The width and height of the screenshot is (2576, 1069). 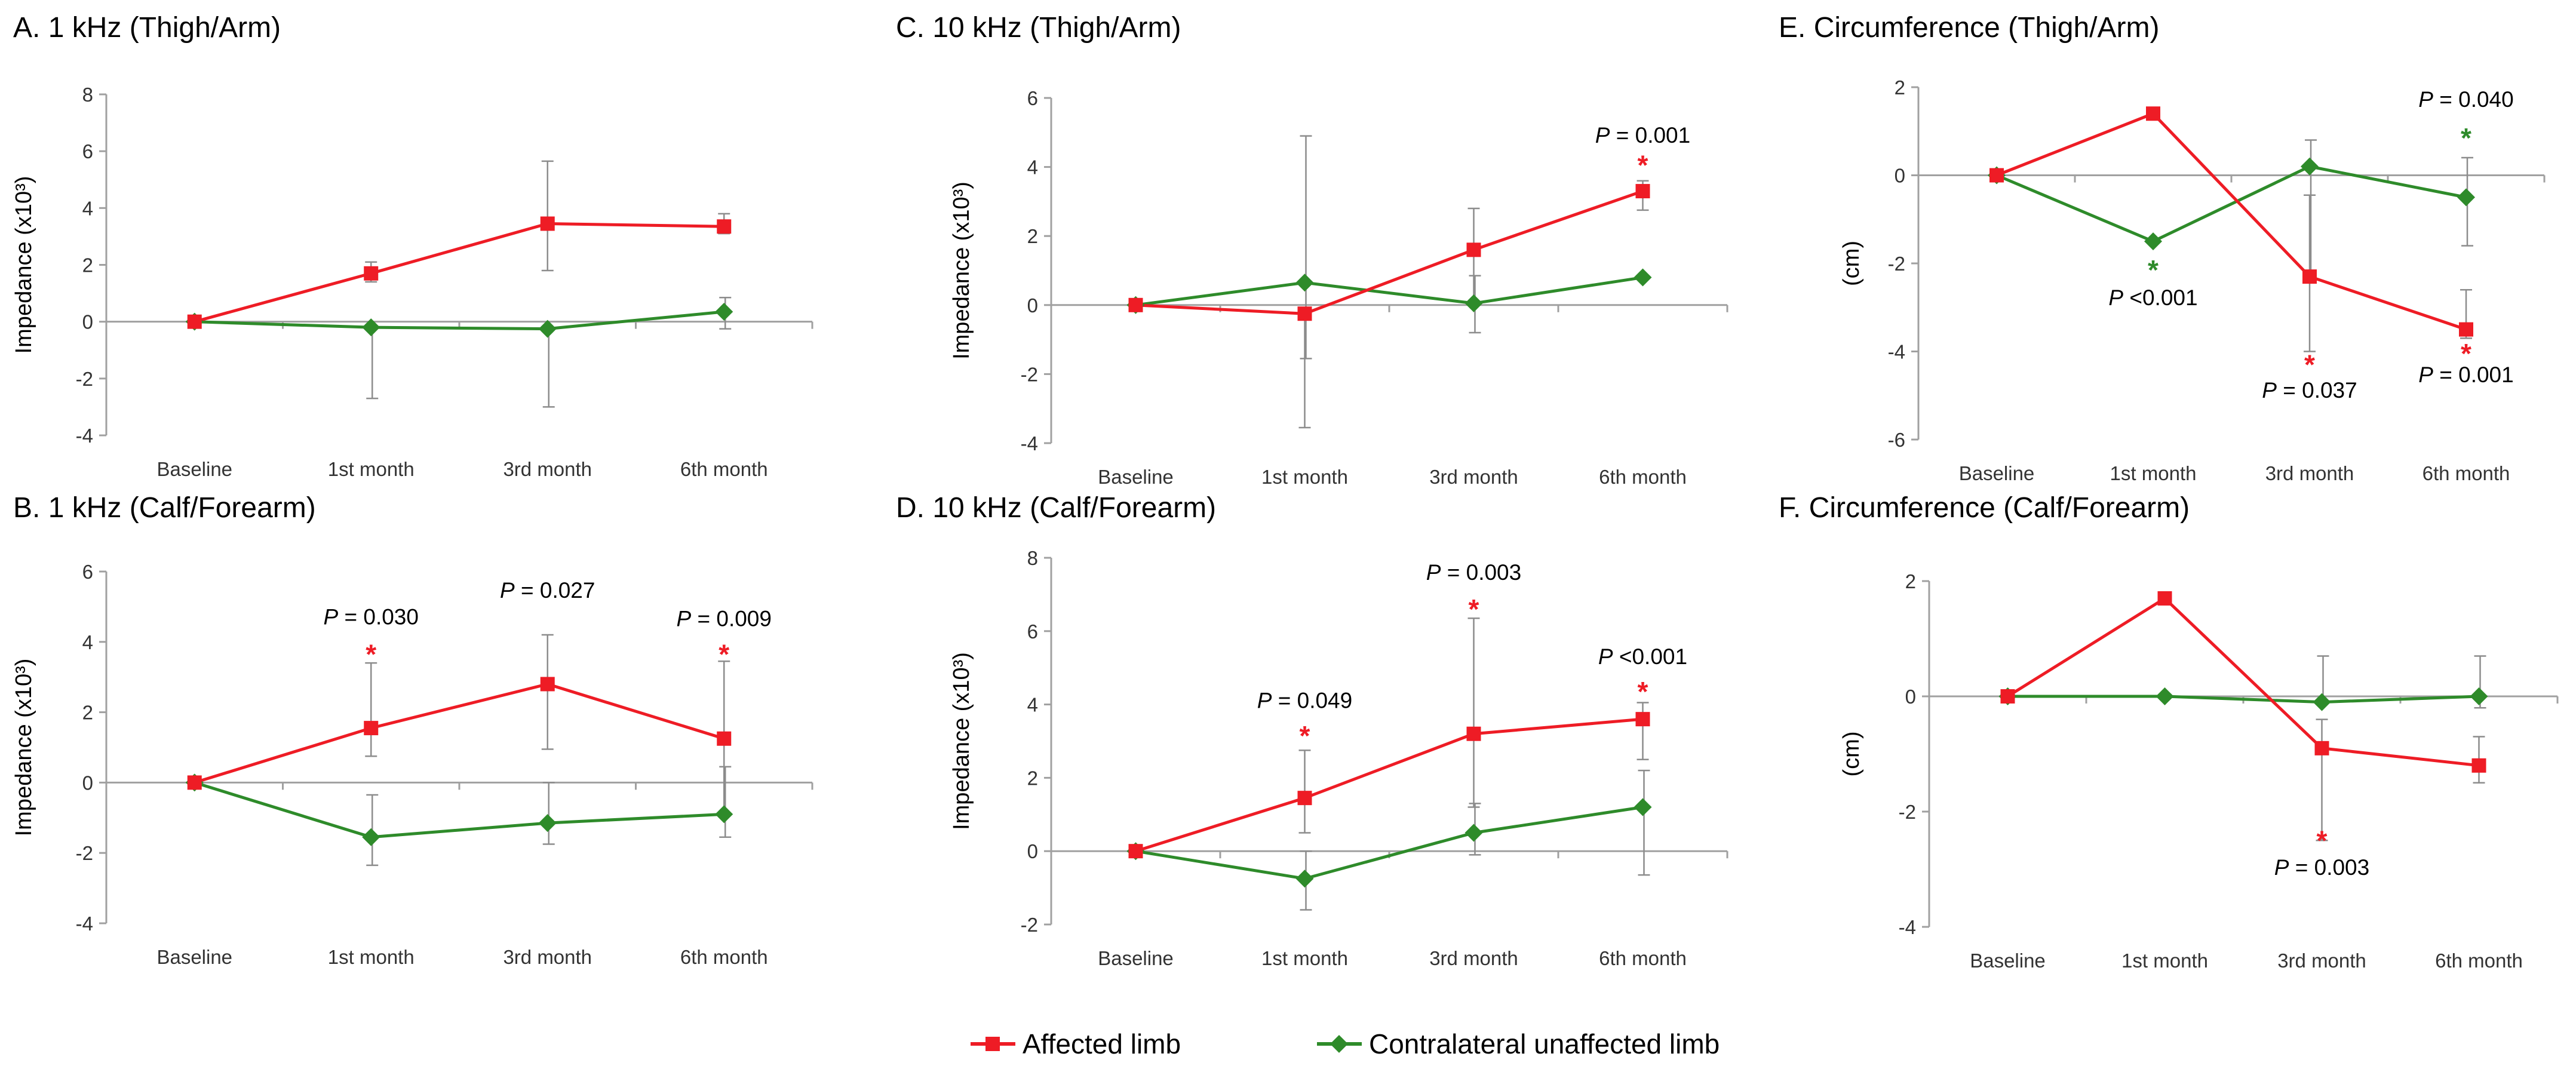 I want to click on p-value-annotation: P = 0.037, so click(x=2309, y=390).